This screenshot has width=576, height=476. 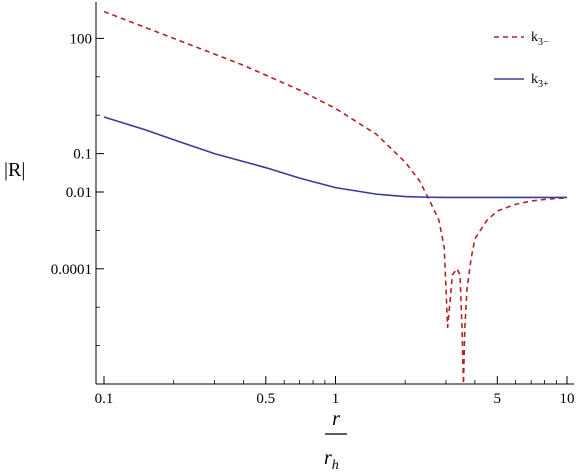 I want to click on legend-label: k3+, so click(x=540, y=81).